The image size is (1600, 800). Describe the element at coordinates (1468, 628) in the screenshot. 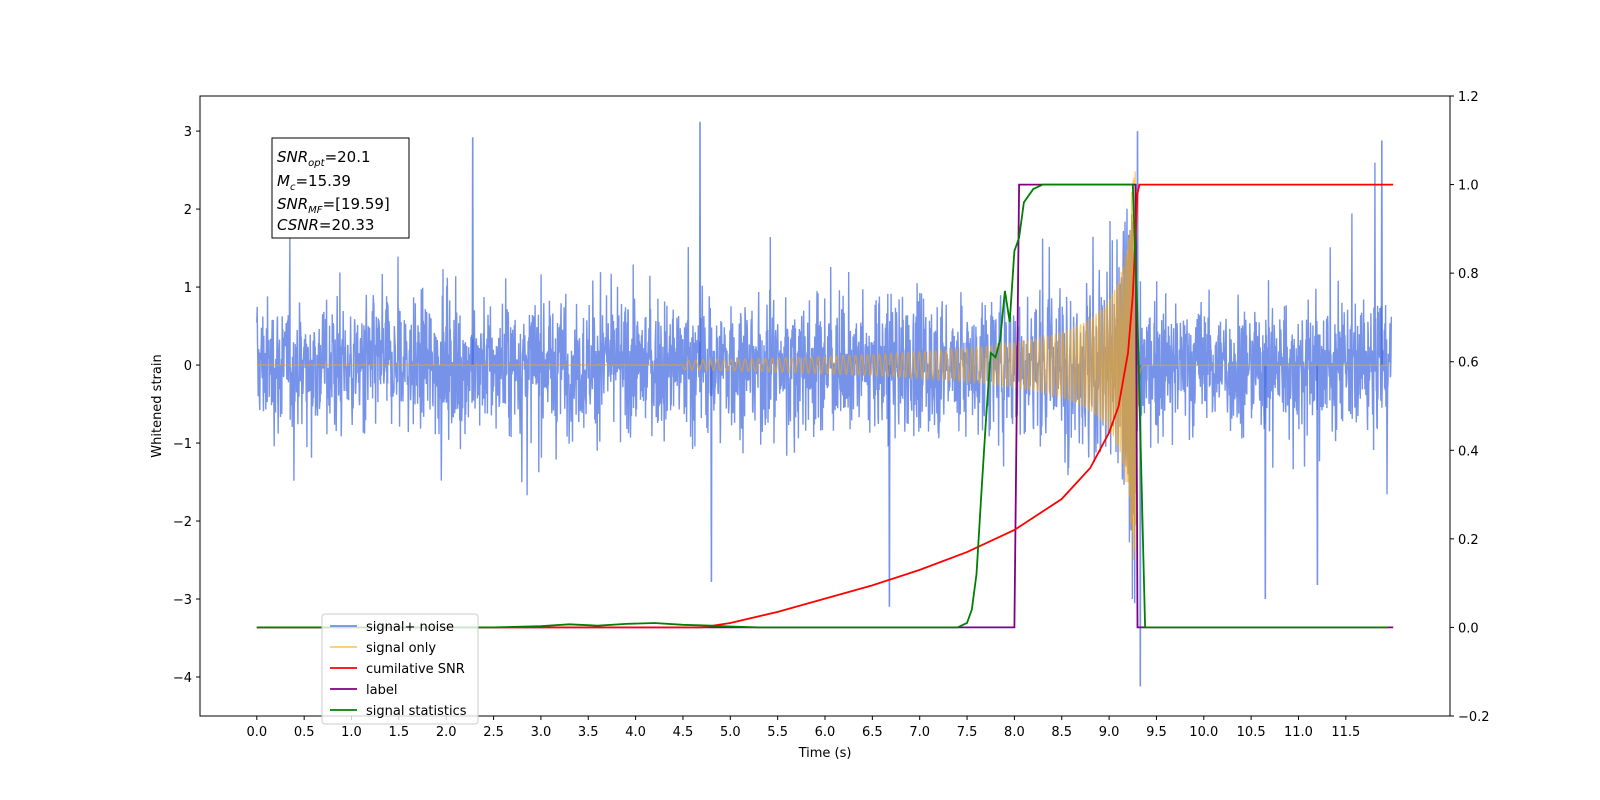

I see `y-right-tick-label: 0.0` at that location.